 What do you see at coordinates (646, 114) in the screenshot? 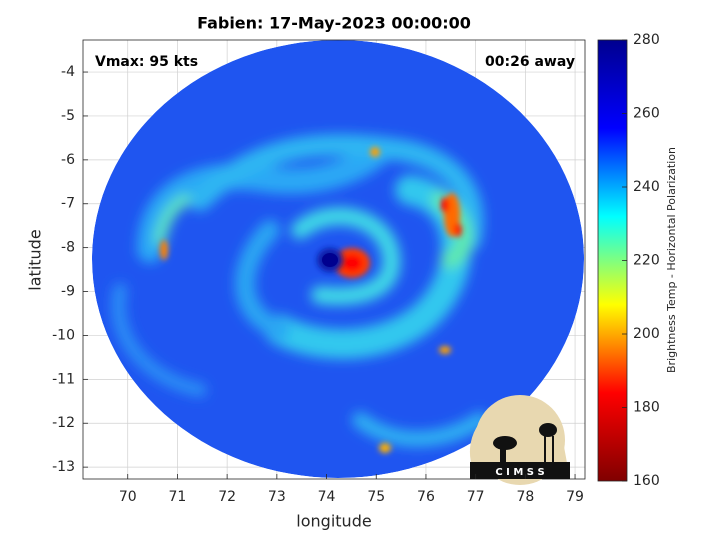
I see `colorbar-tick-label: 260` at bounding box center [646, 114].